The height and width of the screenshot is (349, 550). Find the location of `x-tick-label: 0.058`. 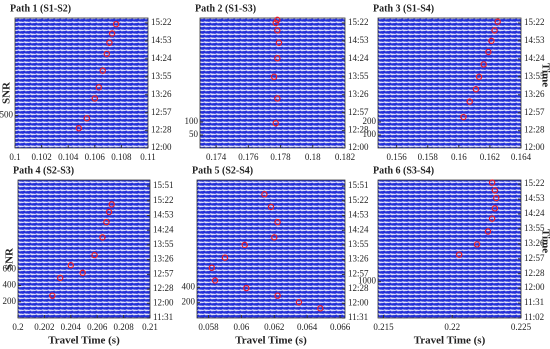

x-tick-label: 0.058 is located at coordinates (208, 327).